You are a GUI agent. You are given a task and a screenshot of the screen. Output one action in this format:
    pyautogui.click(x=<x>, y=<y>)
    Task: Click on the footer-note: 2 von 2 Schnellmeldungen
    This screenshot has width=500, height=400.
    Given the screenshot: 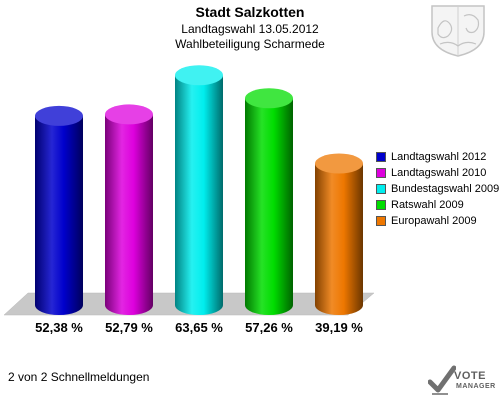 What is the action you would take?
    pyautogui.click(x=79, y=377)
    